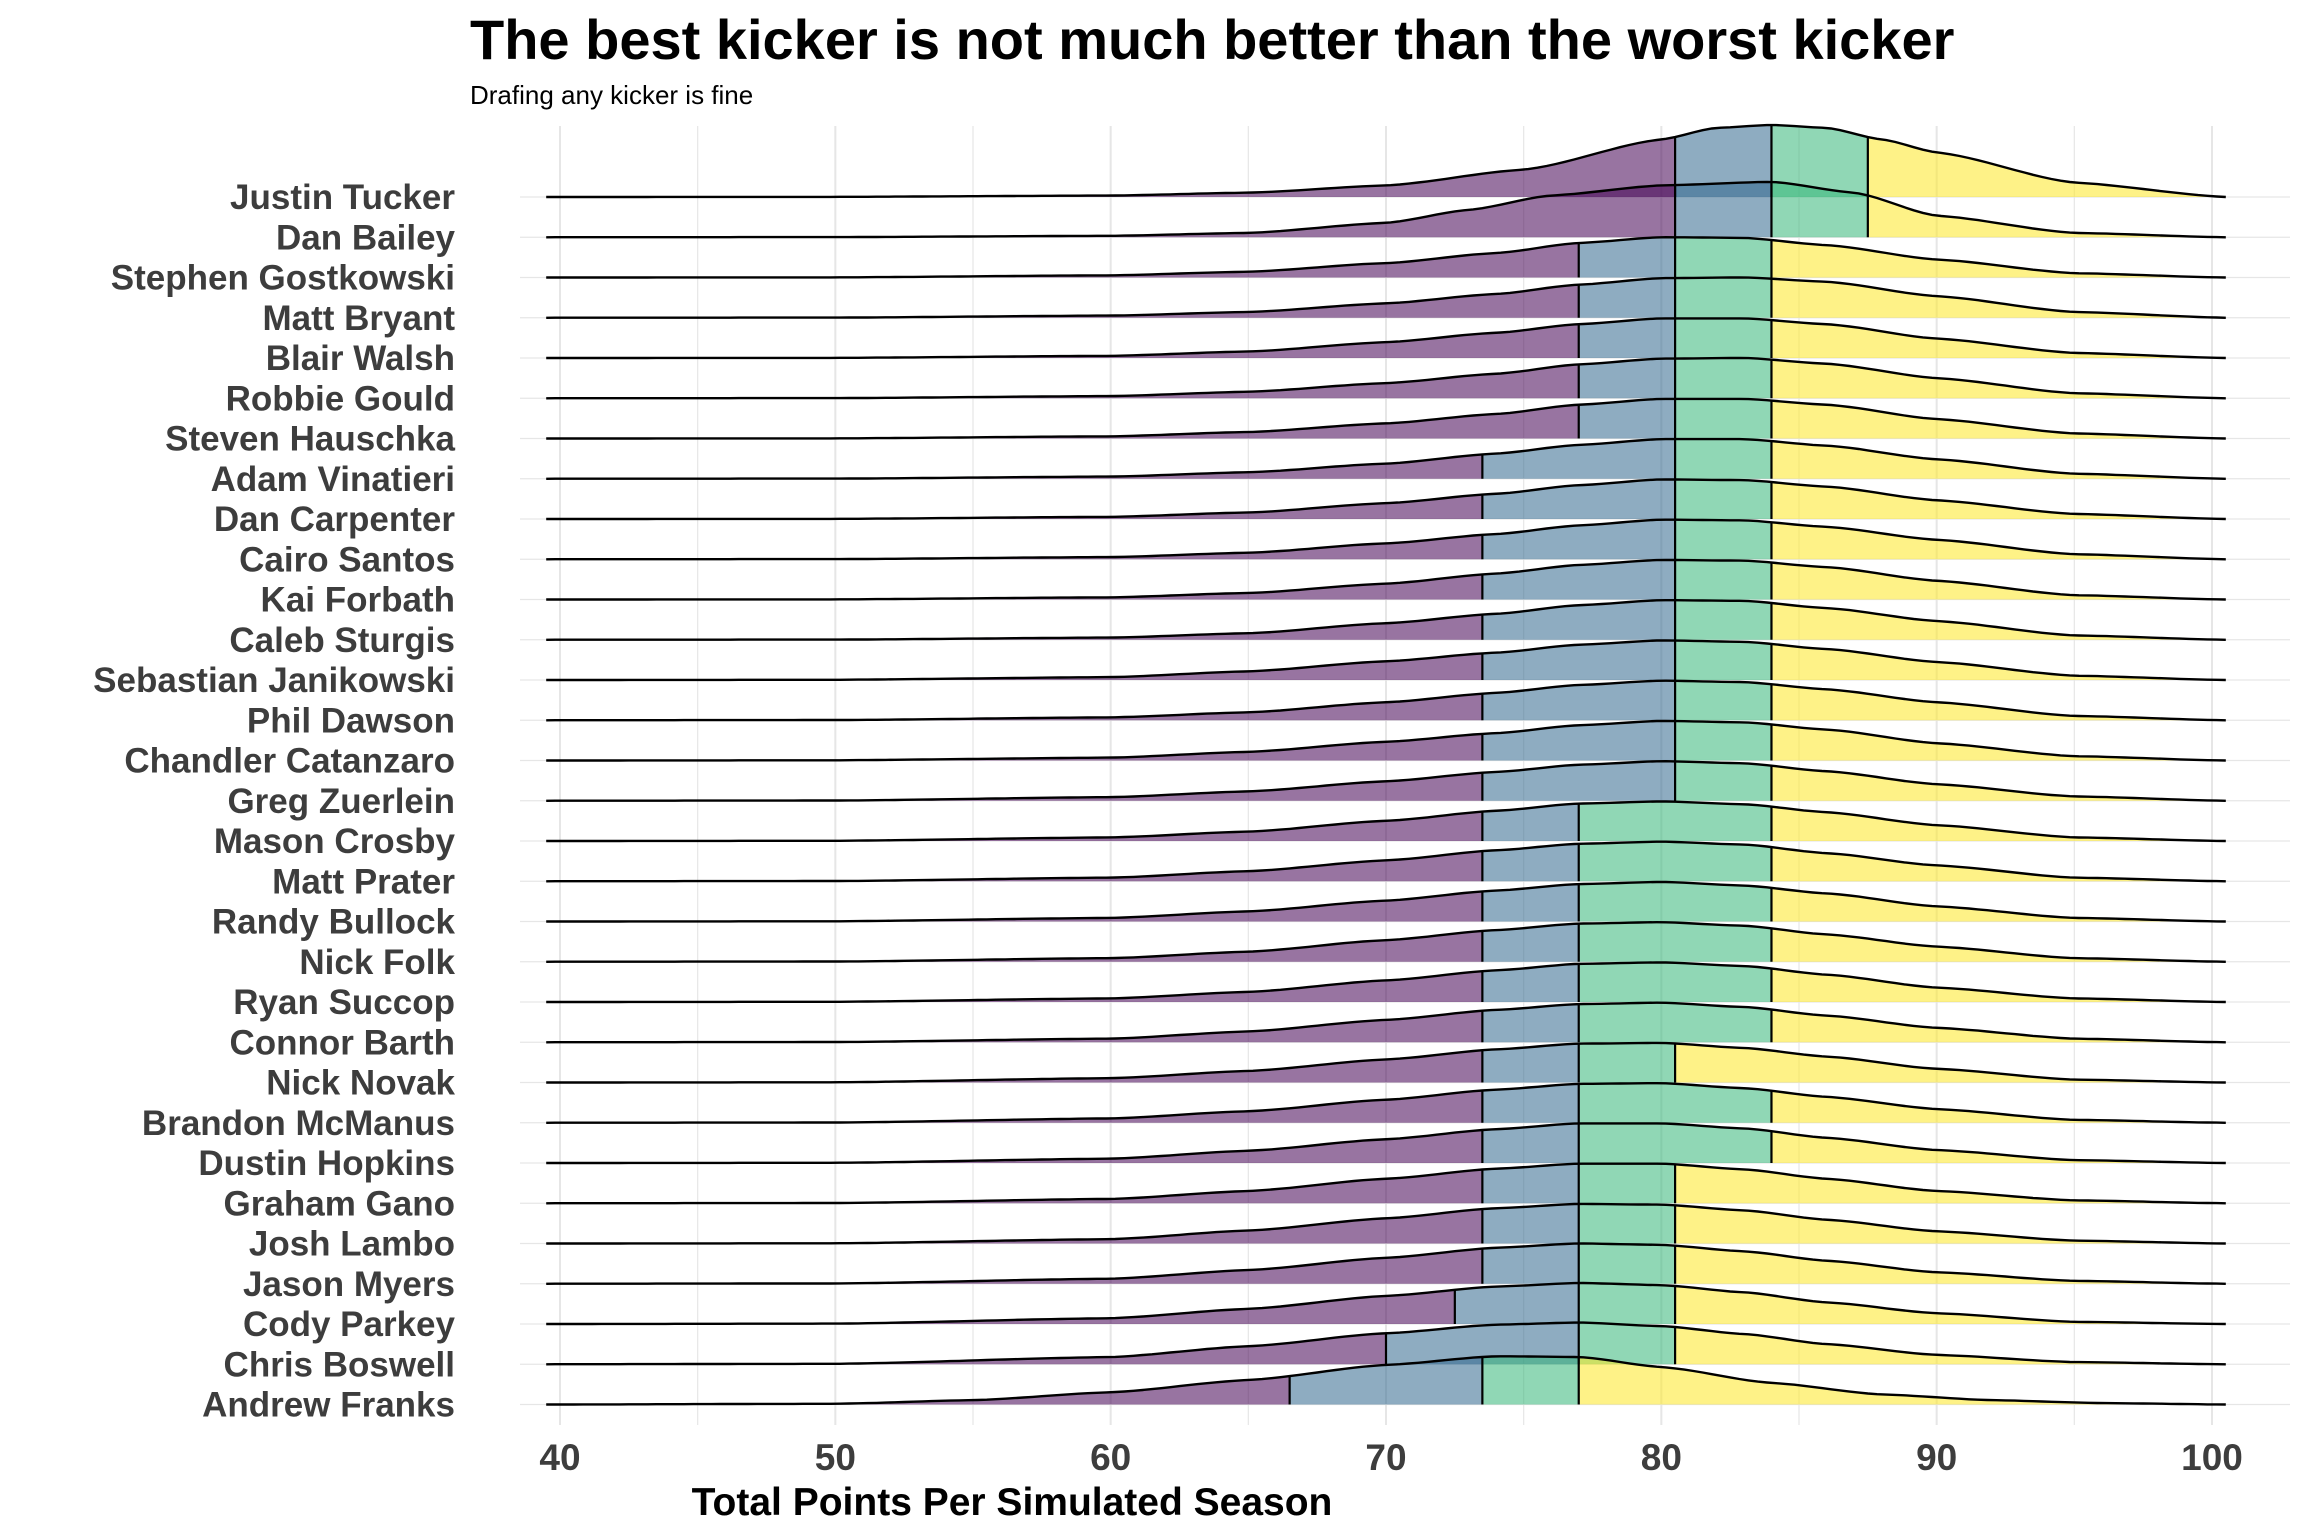  I want to click on ridge-kai-forbath, so click(1386, 579).